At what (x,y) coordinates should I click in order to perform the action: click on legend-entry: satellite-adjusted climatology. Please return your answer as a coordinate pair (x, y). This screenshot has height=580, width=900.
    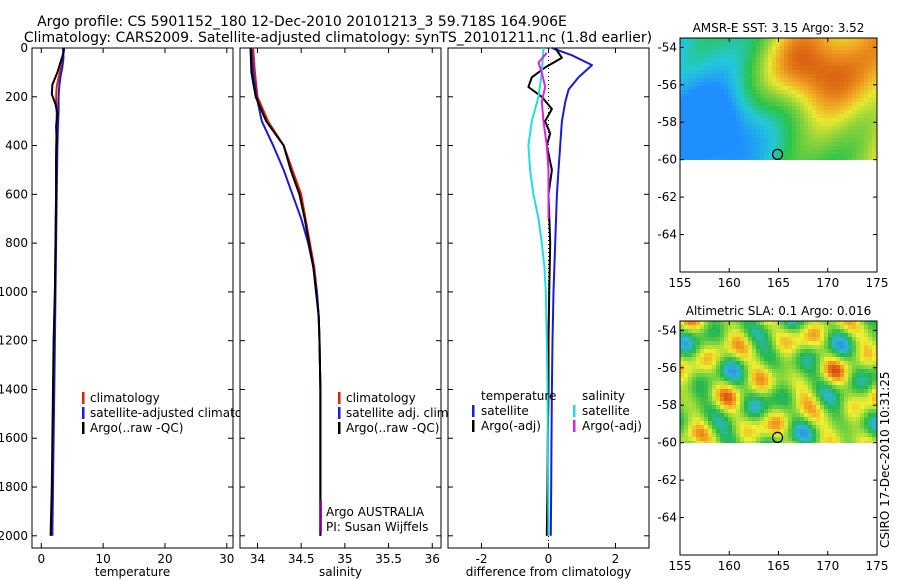
    Looking at the image, I should click on (179, 413).